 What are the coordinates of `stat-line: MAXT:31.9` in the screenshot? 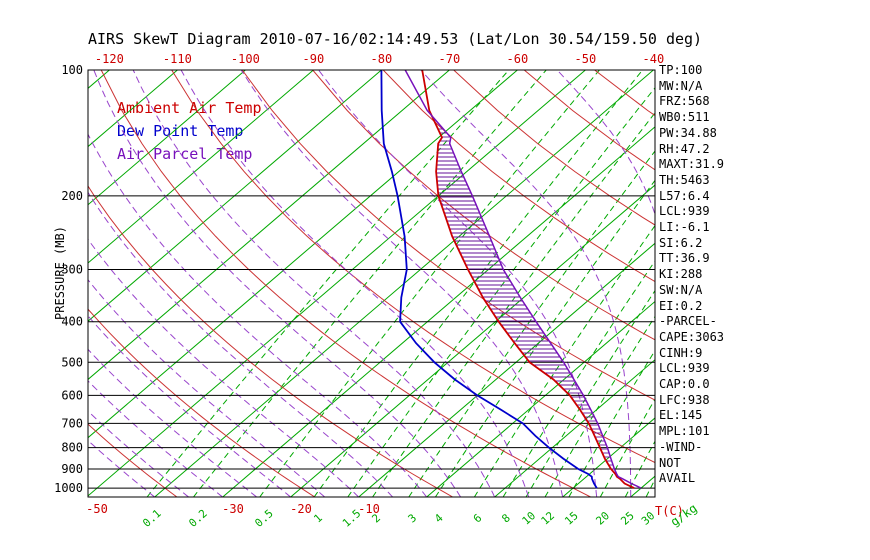 It's located at (692, 164).